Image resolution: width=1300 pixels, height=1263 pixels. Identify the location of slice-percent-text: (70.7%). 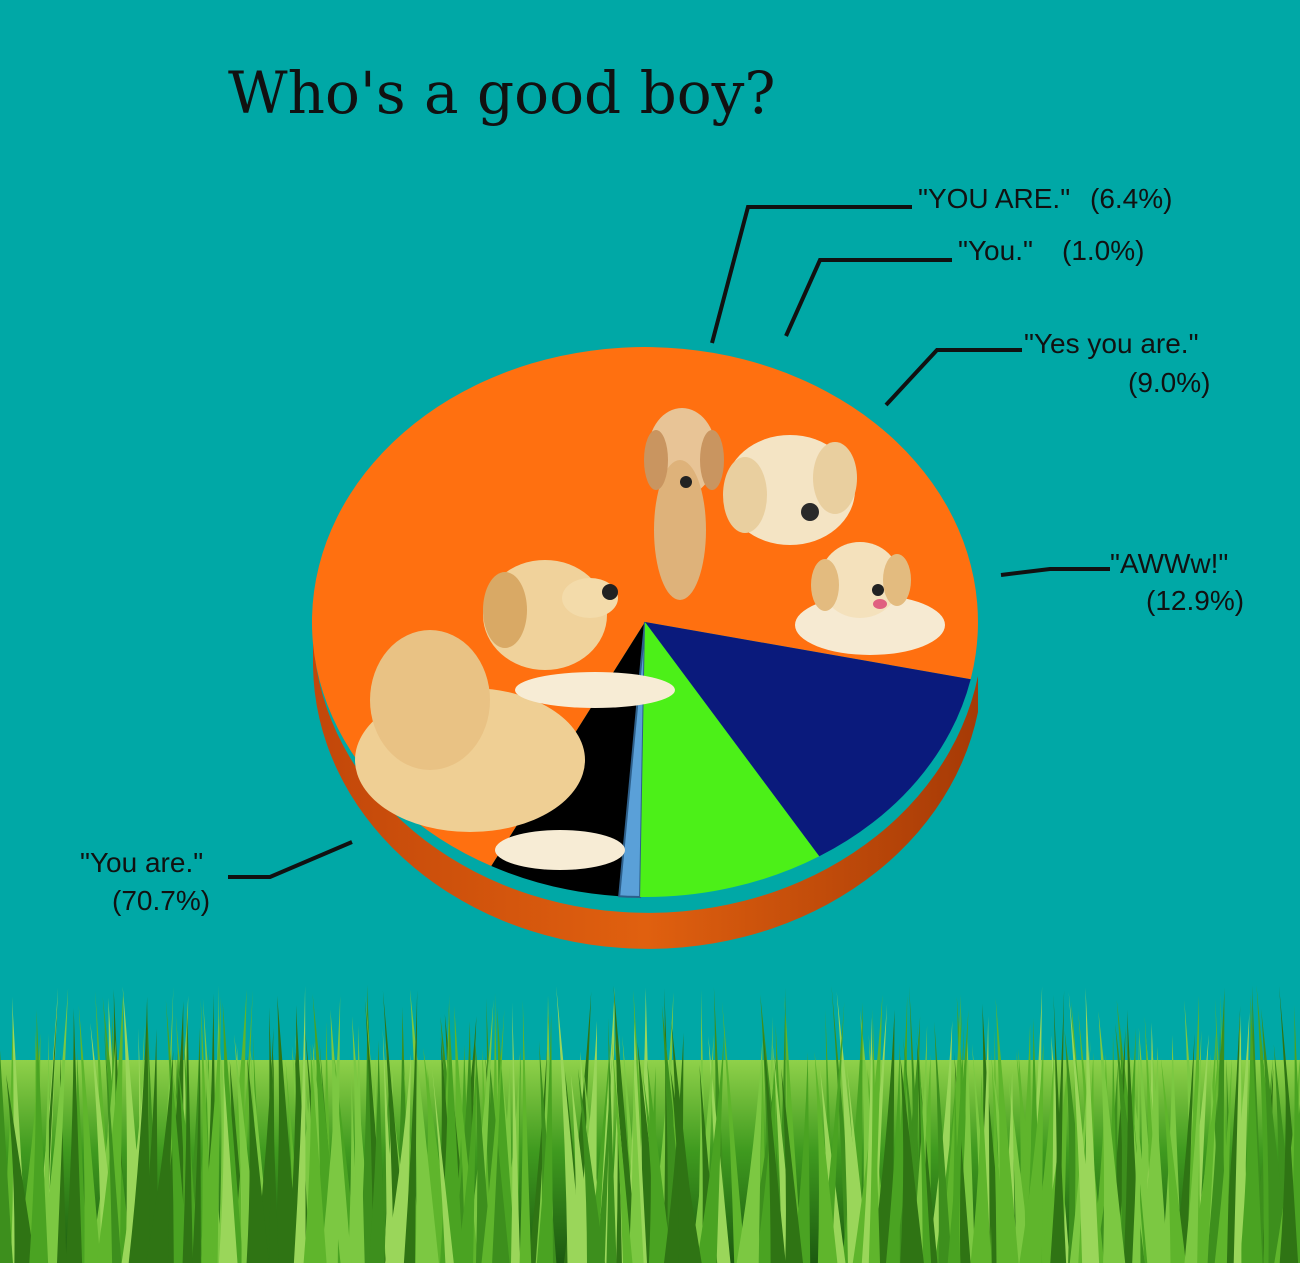
(161, 900).